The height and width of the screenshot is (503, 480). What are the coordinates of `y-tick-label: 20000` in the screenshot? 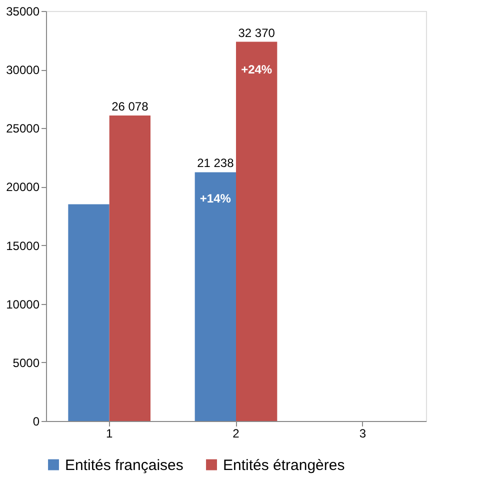 It's located at (23, 187).